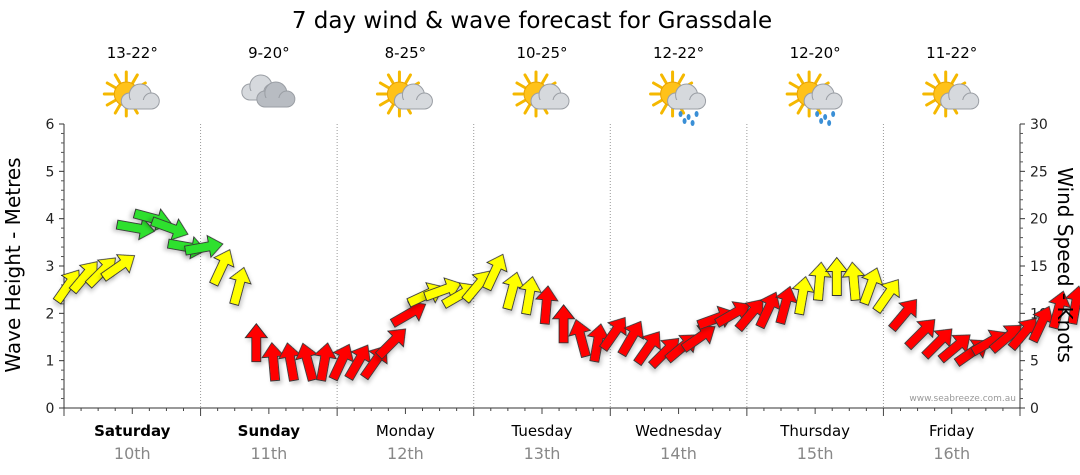 This screenshot has height=475, width=1080. What do you see at coordinates (50, 172) in the screenshot?
I see `y-tick-label-left: 5` at bounding box center [50, 172].